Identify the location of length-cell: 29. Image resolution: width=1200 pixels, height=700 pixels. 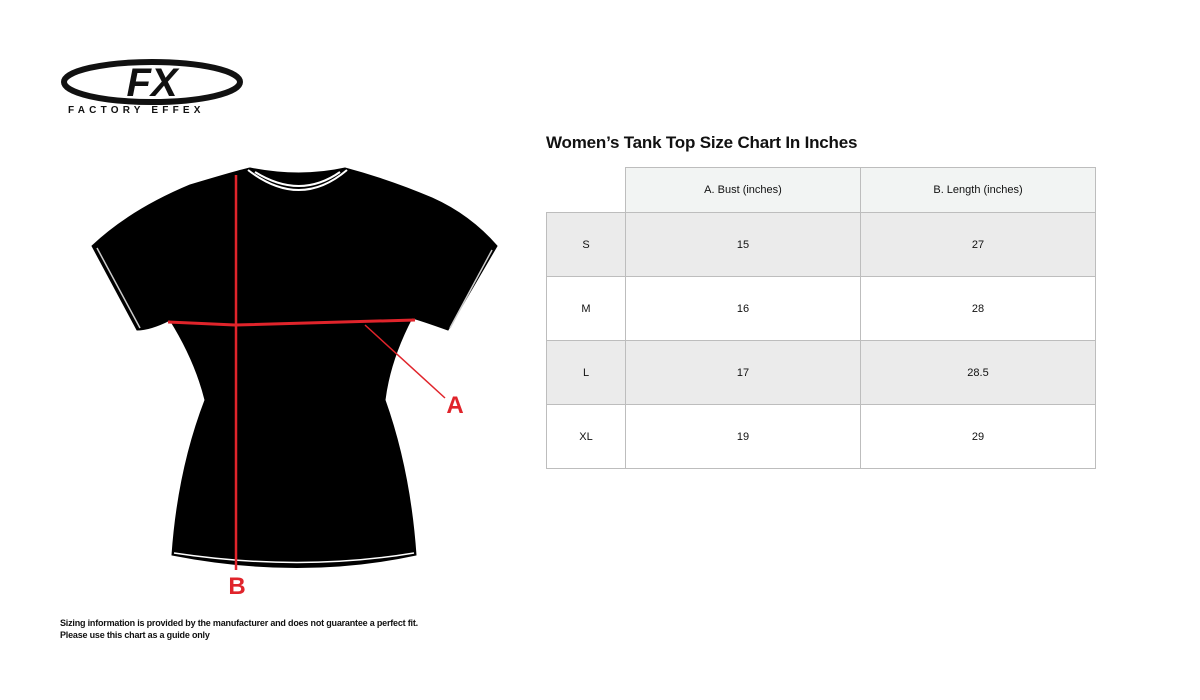
(978, 436).